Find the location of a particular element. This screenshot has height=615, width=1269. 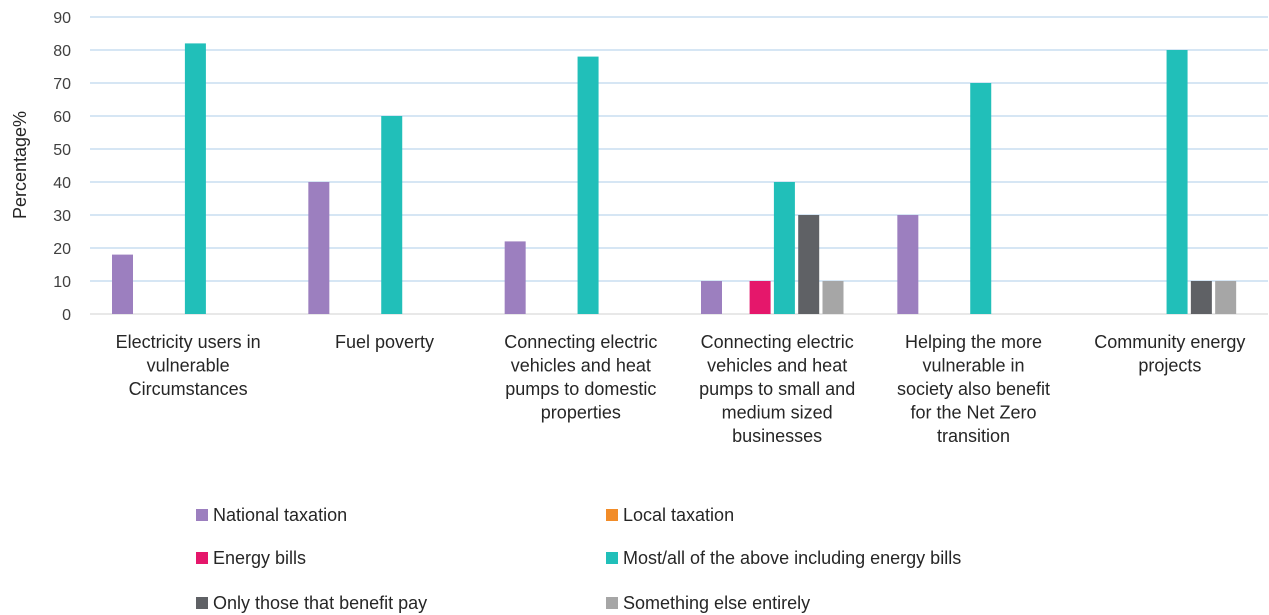

category-label: Community energy projects is located at coordinates (1169, 354).